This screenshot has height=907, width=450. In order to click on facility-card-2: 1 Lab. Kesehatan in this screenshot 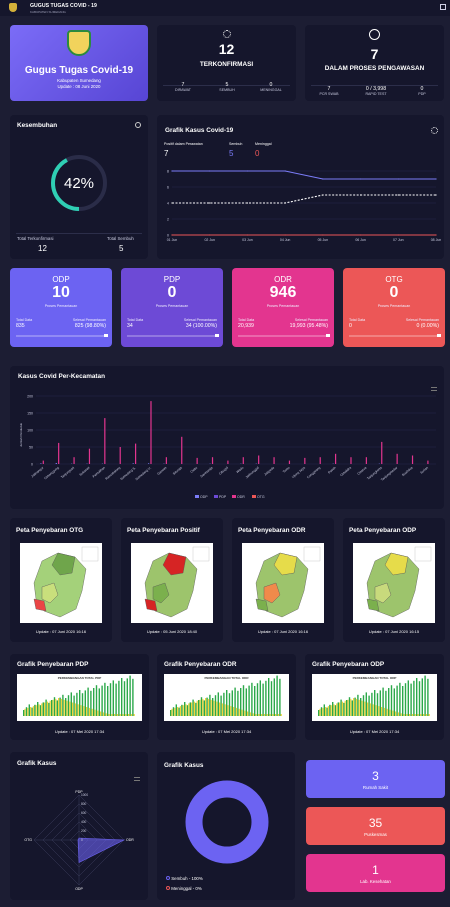, I will do `click(375, 873)`.